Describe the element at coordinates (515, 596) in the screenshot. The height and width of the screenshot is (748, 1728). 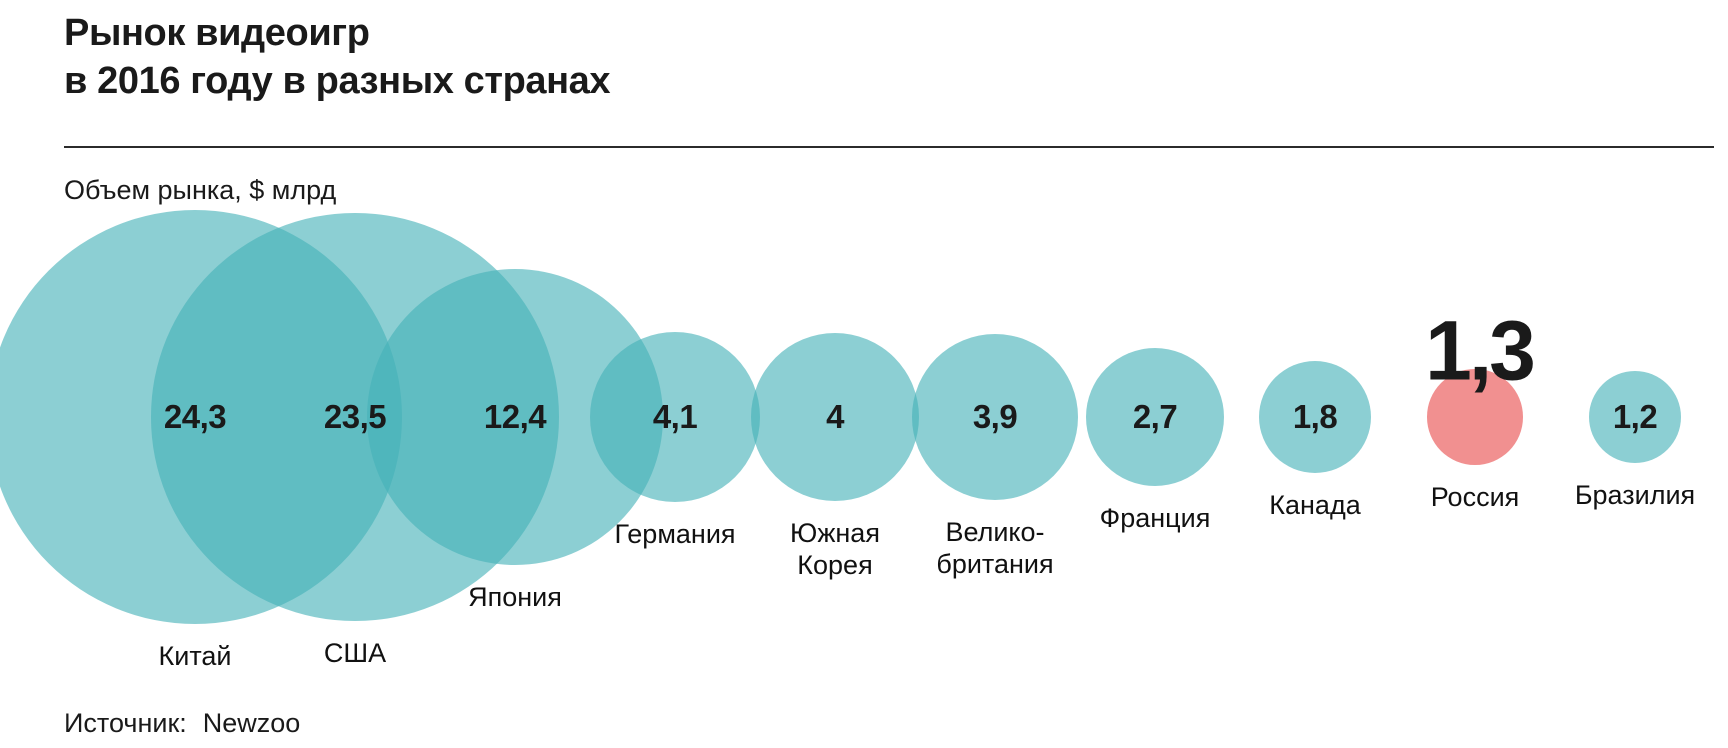
I see `country-label-japan: Япония` at that location.